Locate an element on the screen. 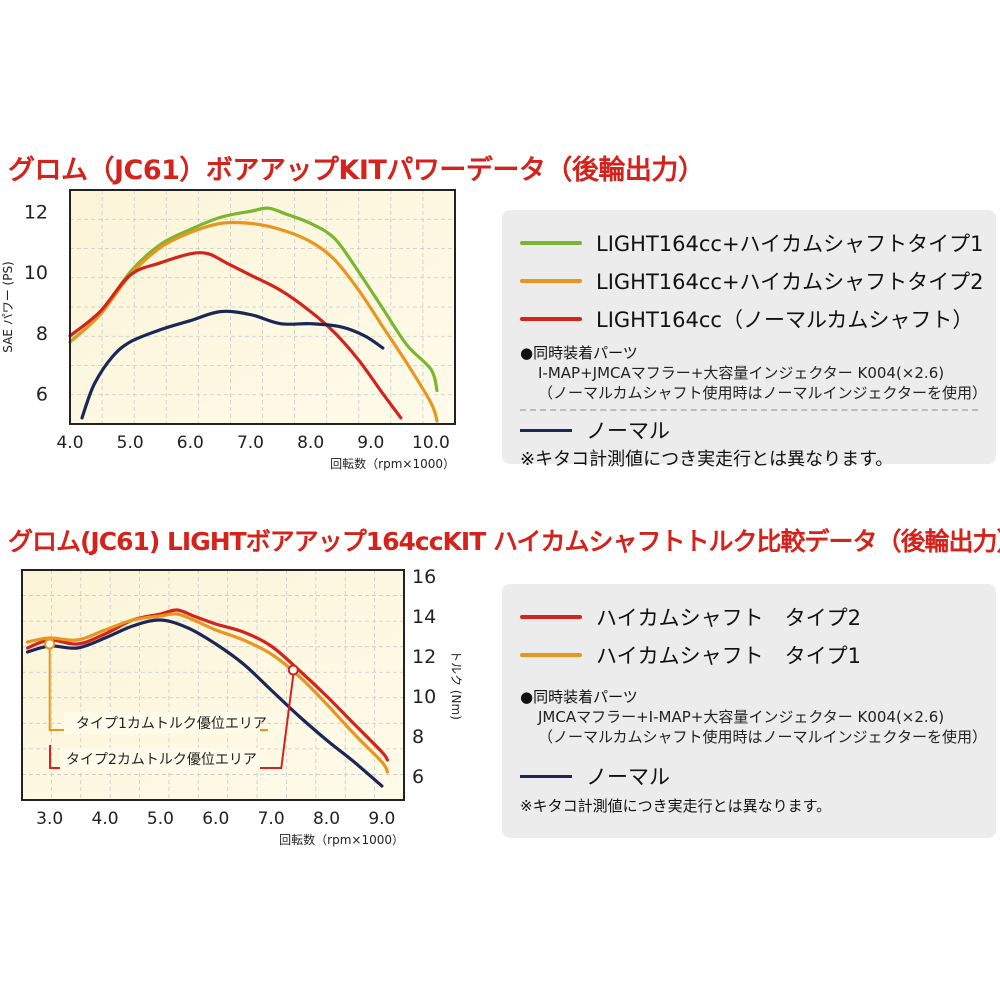 The width and height of the screenshot is (1000, 1000). annotation-label: タイプ1カムトルク優位エリア is located at coordinates (171, 724).